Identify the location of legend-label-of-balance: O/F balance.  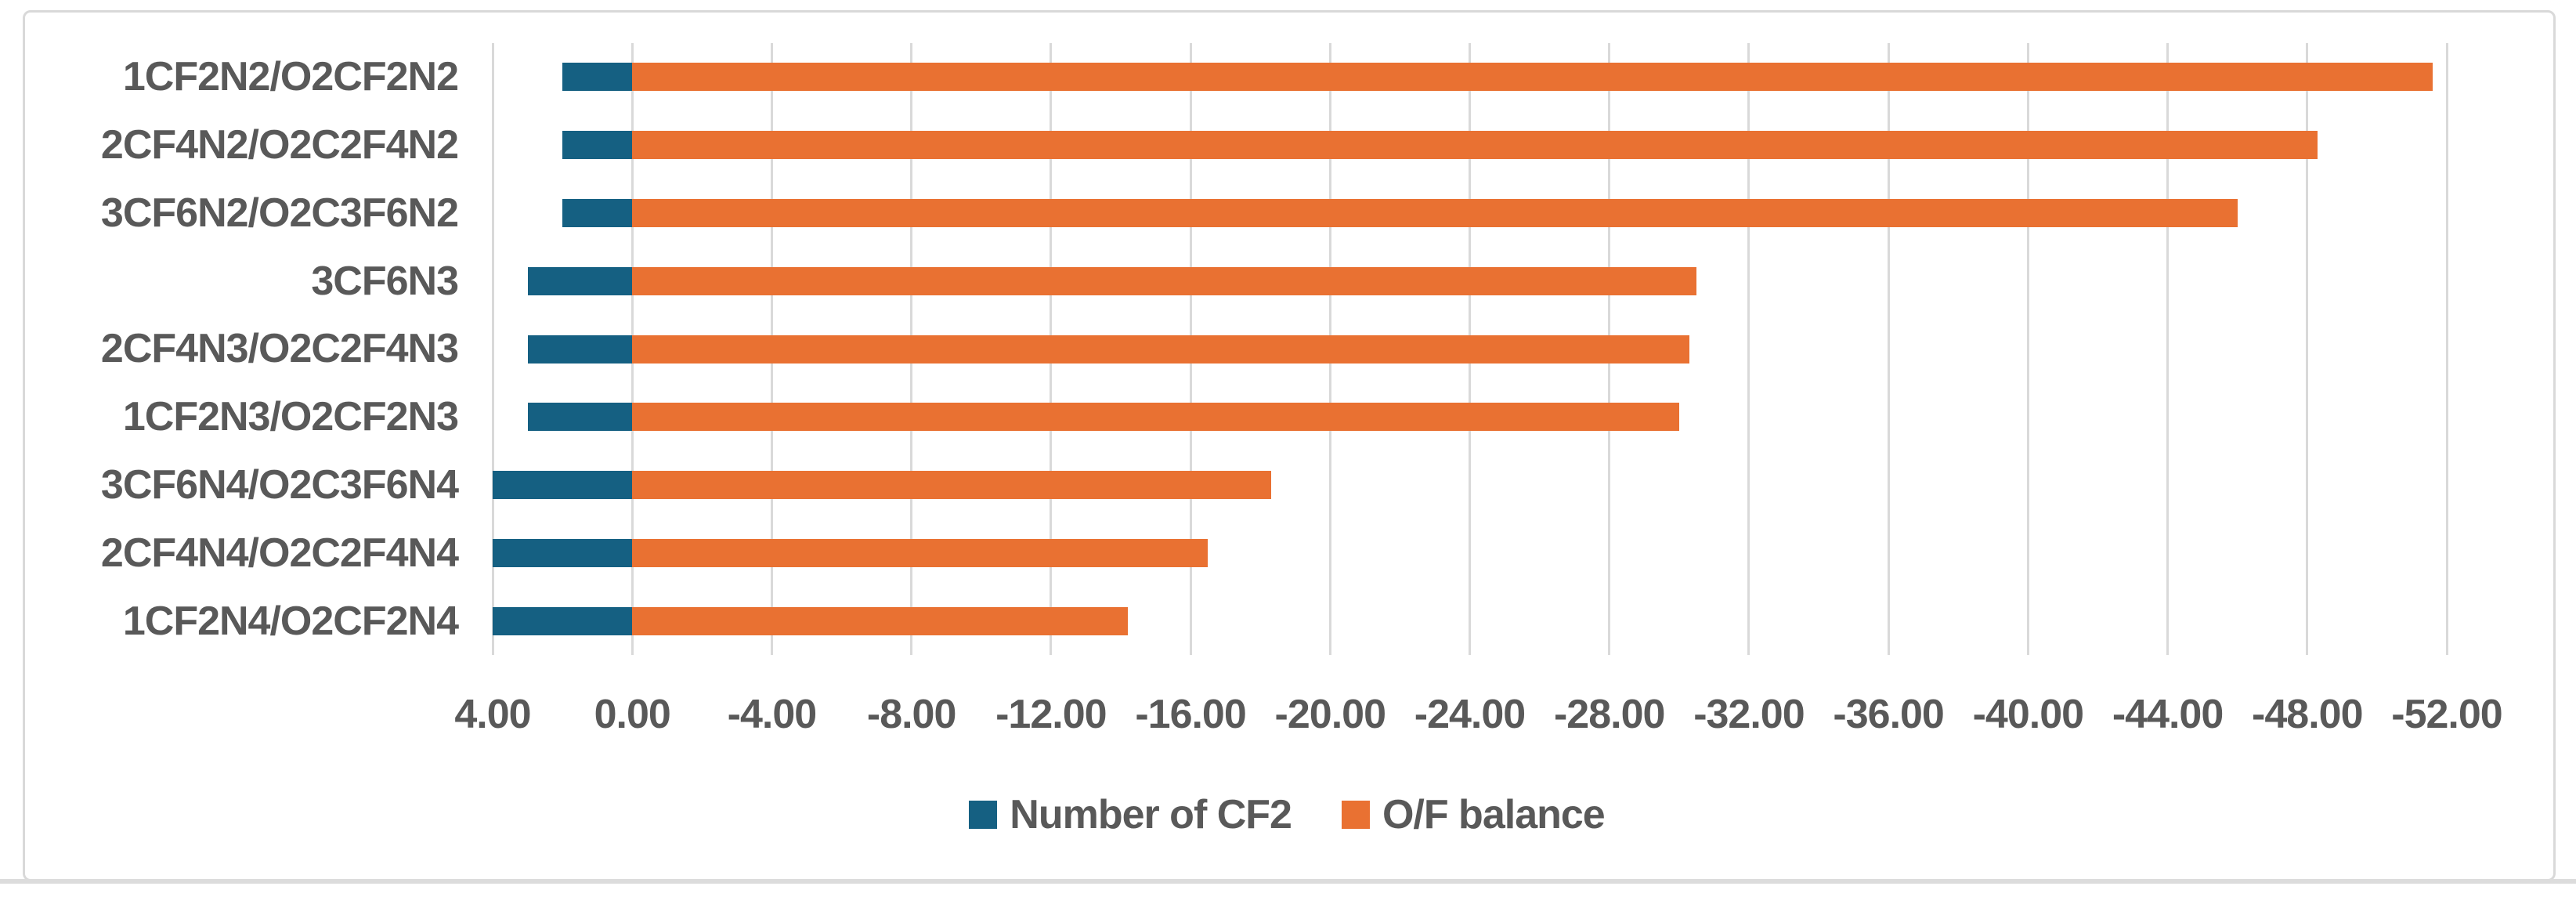
(1494, 814).